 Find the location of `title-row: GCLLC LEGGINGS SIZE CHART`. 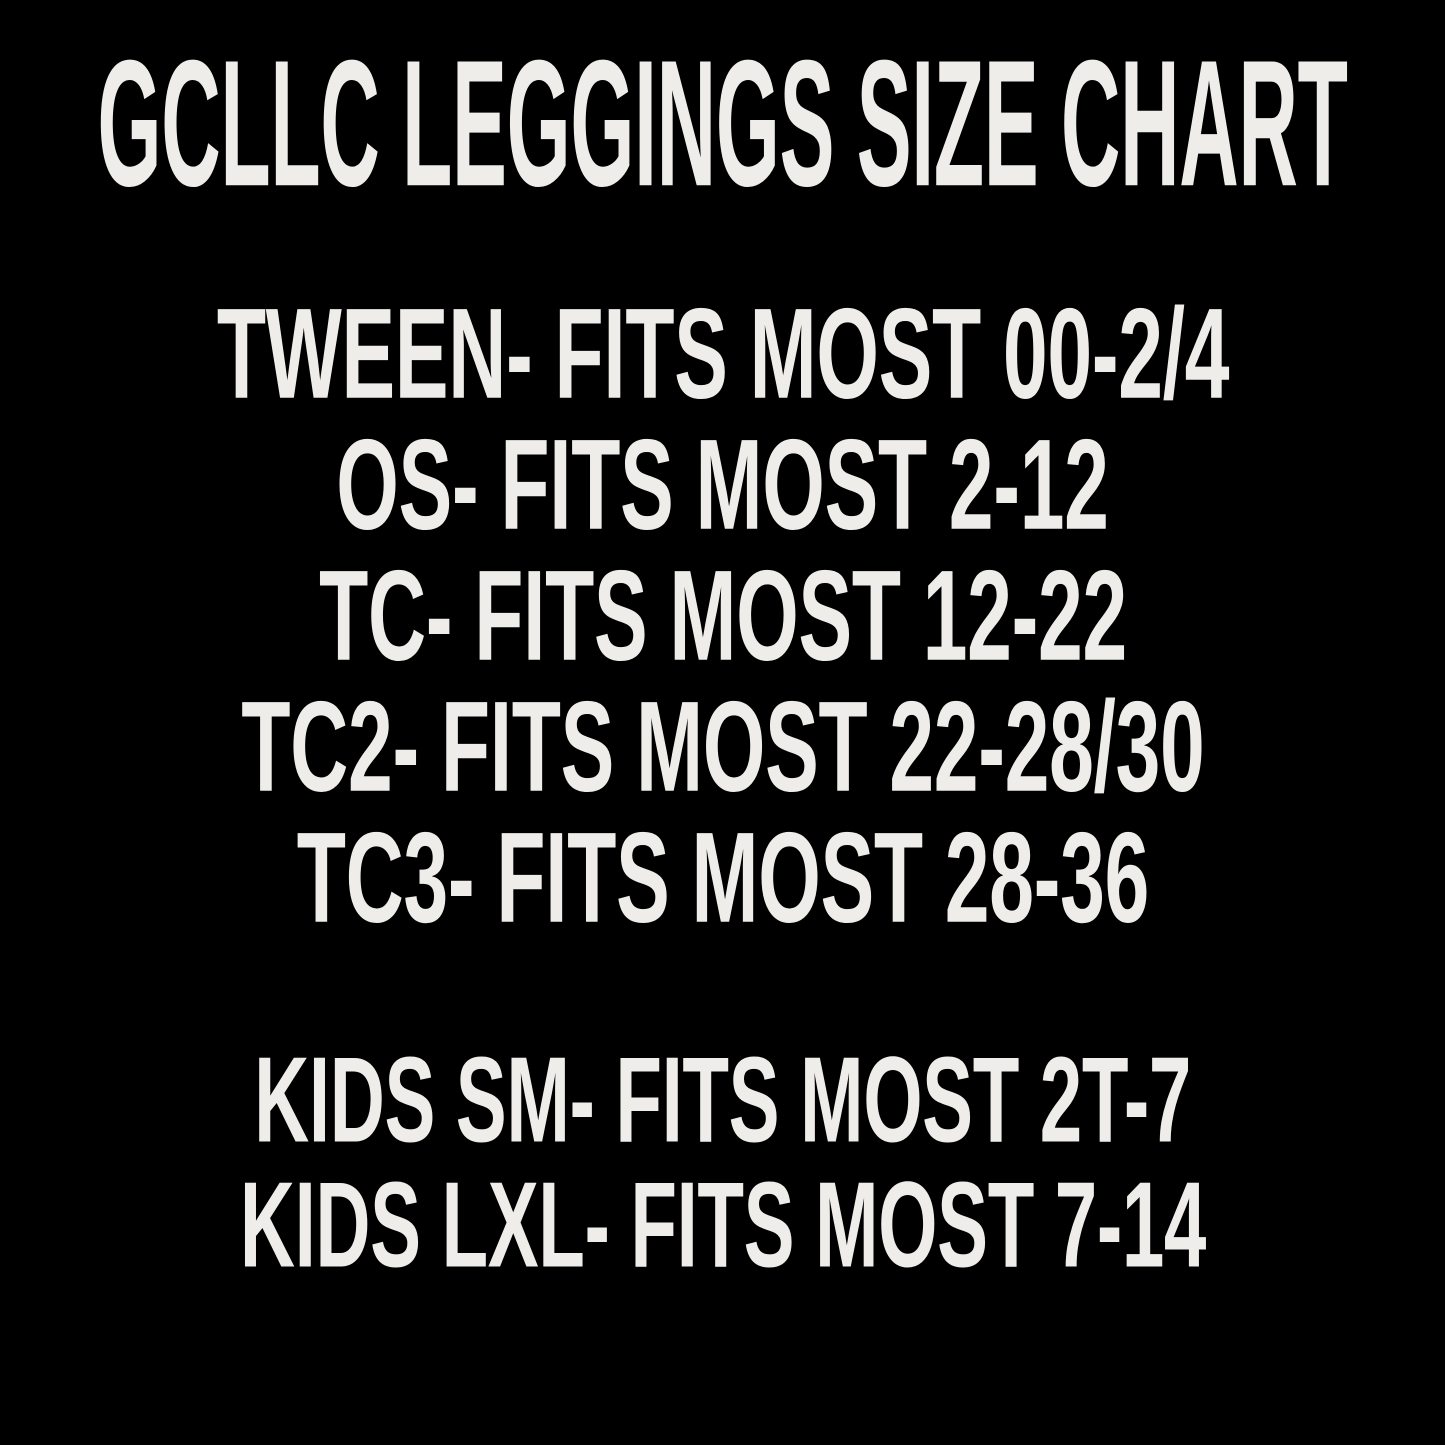

title-row: GCLLC LEGGINGS SIZE CHART is located at coordinates (722, 123).